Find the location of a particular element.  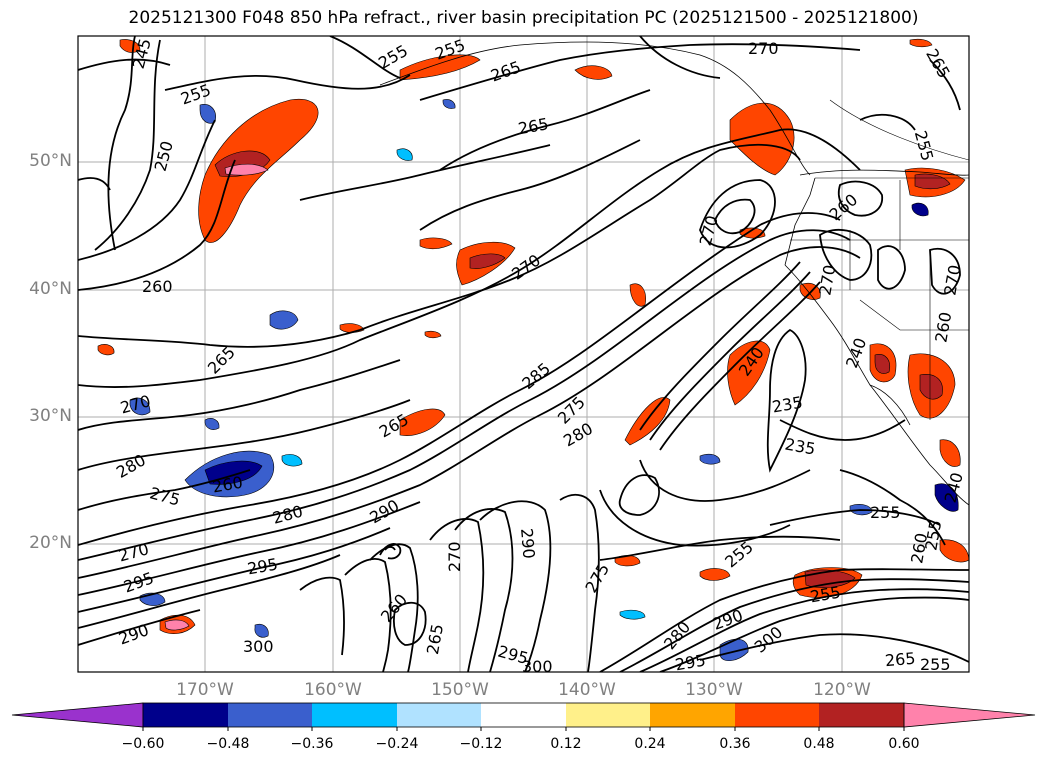

lat-label-20n: 20°N is located at coordinates (50, 543).